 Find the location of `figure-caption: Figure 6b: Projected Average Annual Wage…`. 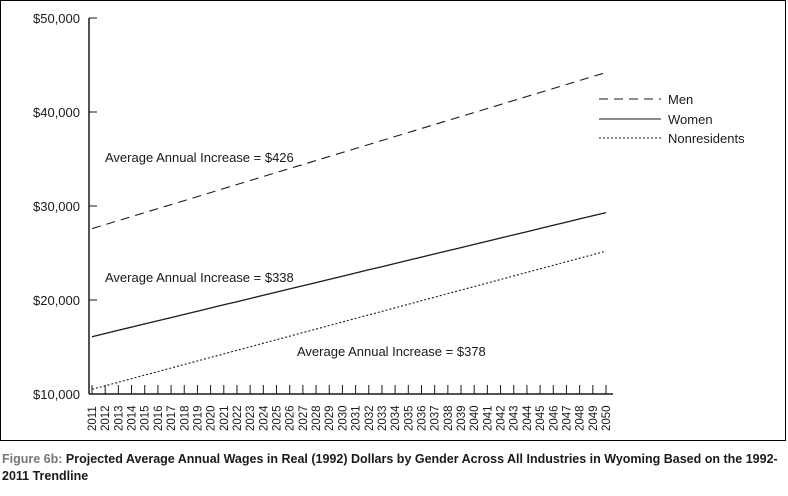

figure-caption: Figure 6b: Projected Average Annual Wage… is located at coordinates (394, 468).